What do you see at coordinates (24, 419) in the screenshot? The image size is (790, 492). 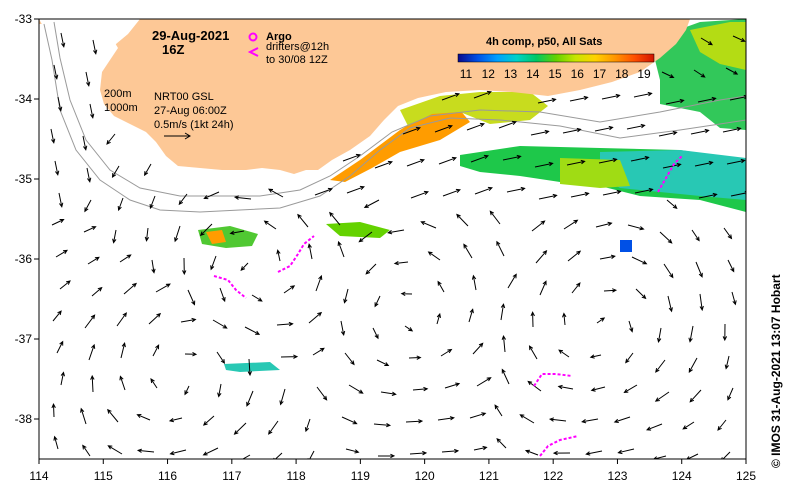 I see `lat-tick-label: -38` at bounding box center [24, 419].